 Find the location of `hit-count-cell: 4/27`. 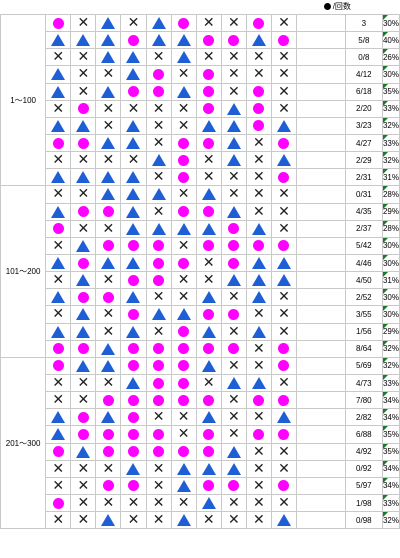

hit-count-cell: 4/27 is located at coordinates (363, 143).